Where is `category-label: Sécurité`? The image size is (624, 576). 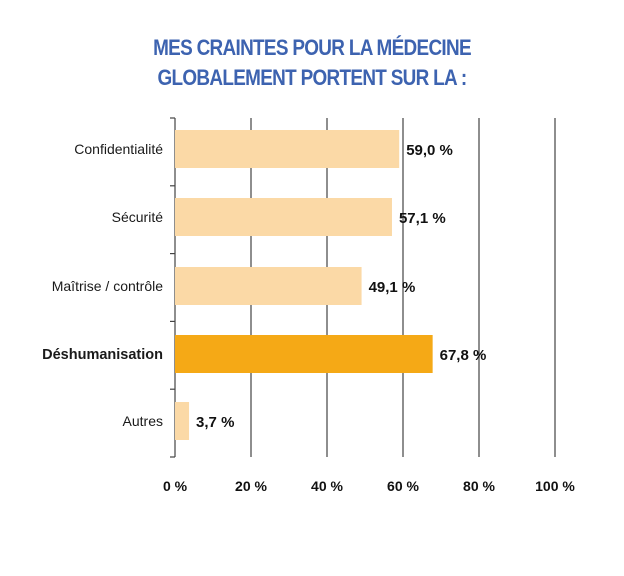 category-label: Sécurité is located at coordinates (138, 217).